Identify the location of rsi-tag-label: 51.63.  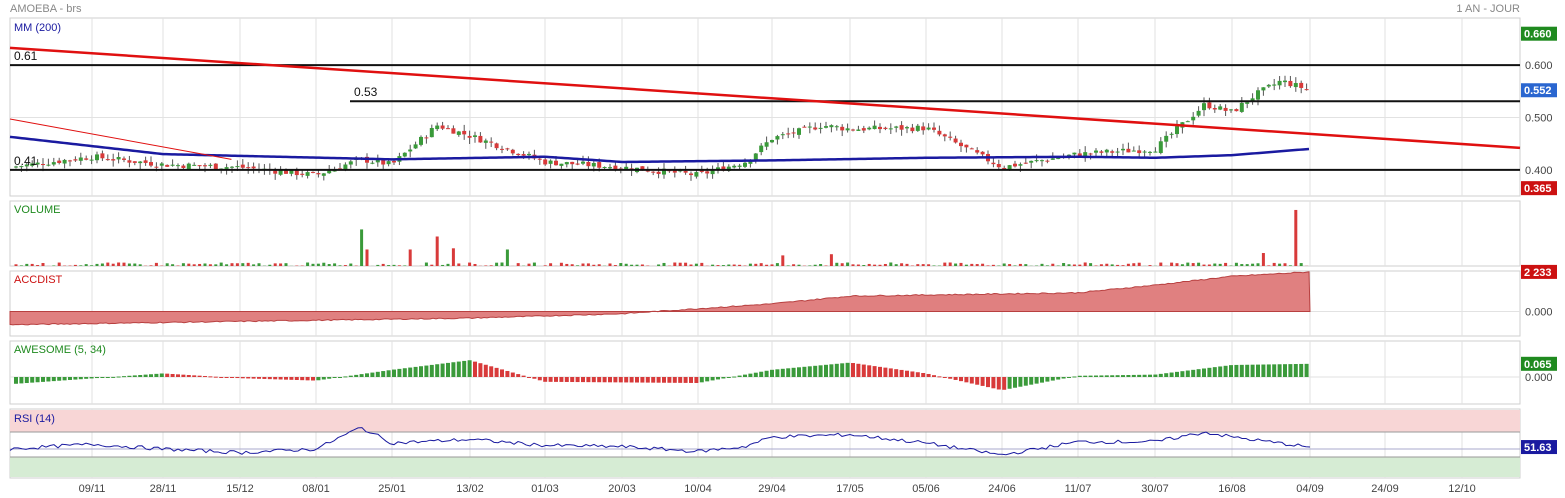
(1538, 448).